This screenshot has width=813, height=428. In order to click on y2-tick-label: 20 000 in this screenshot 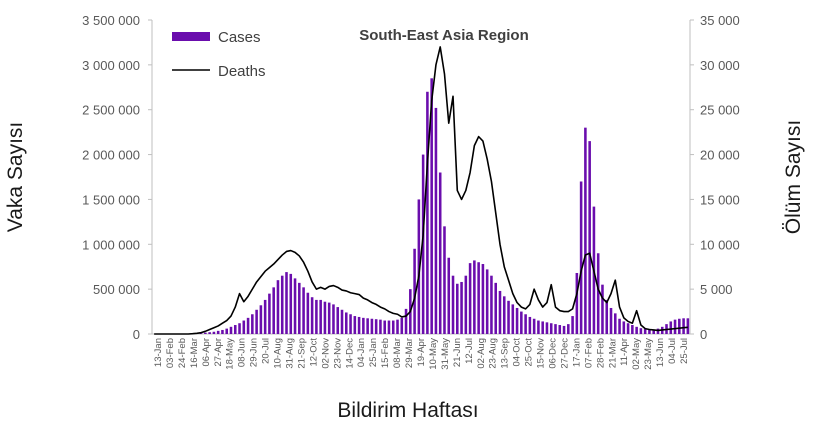, I will do `click(720, 155)`.